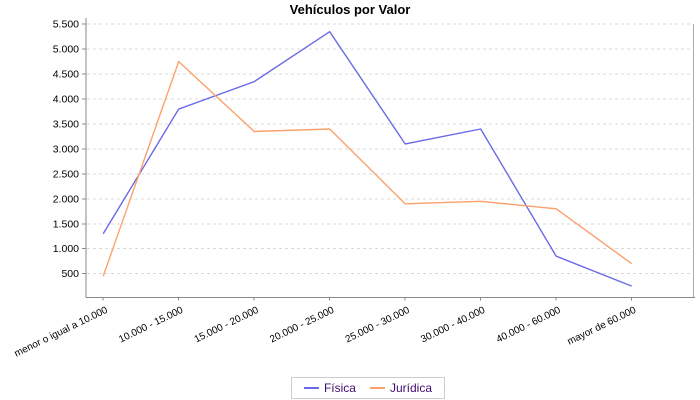  Describe the element at coordinates (602, 326) in the screenshot. I see `x-tick-label: mayor de 60.000` at that location.